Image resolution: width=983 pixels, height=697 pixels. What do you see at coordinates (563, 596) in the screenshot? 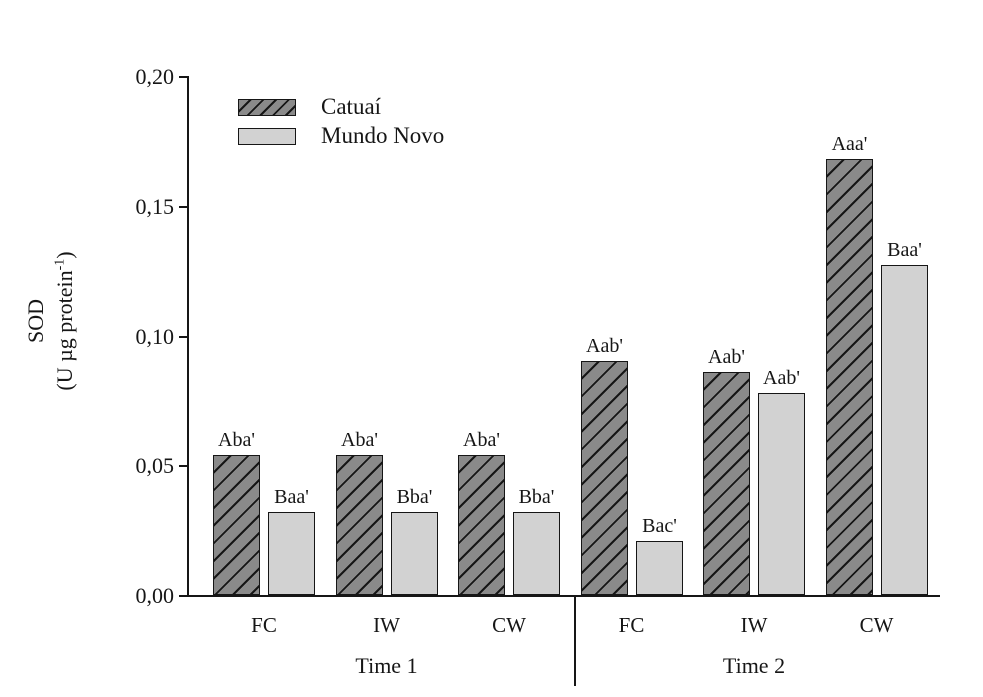
I see `x-axis-line` at bounding box center [563, 596].